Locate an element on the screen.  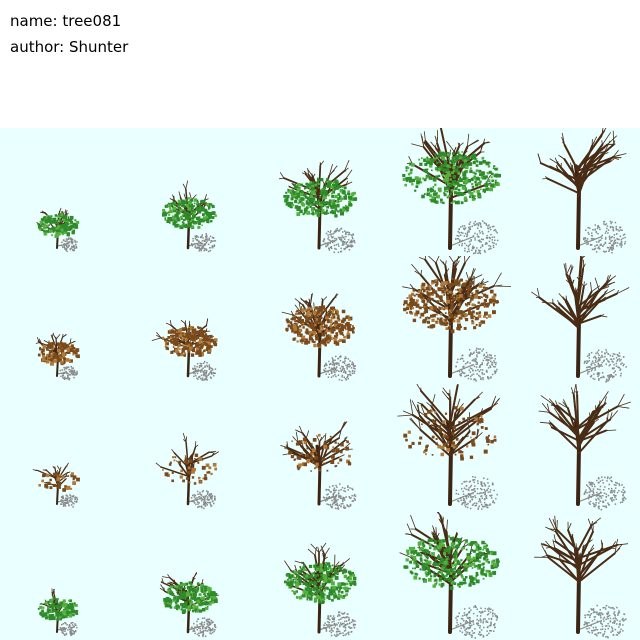
sprite-name-label: name: tree081 is located at coordinates (66, 21).